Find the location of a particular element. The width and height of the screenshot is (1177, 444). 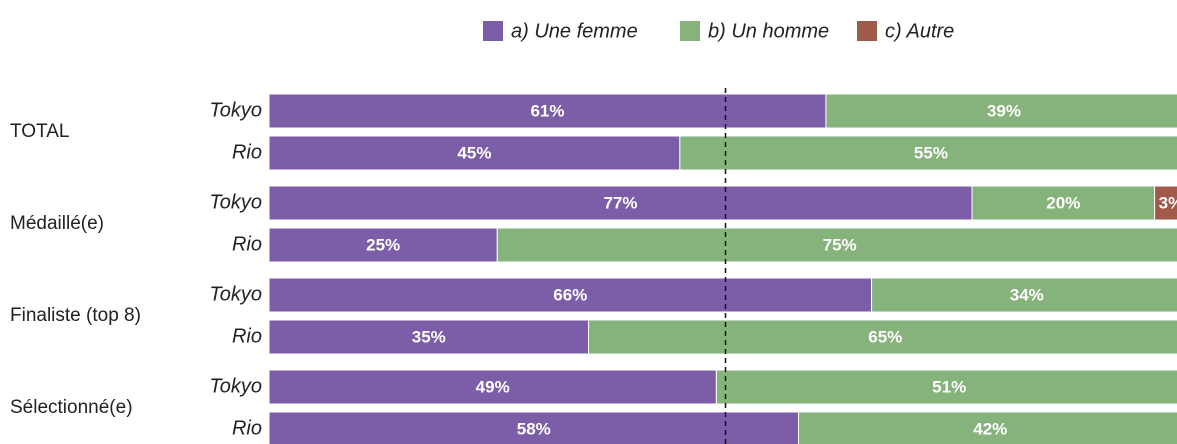

group-label: TOTAL is located at coordinates (39, 131).